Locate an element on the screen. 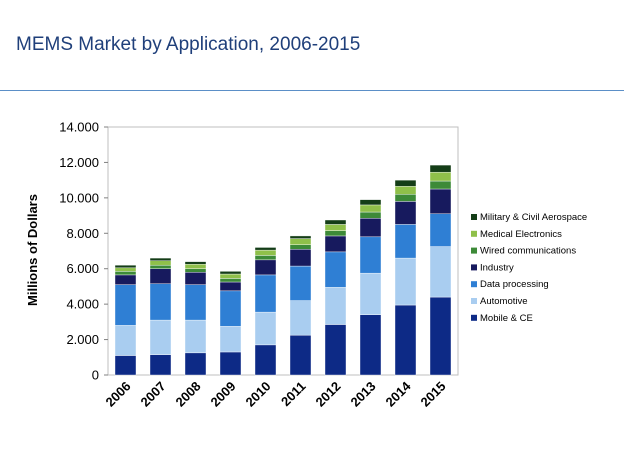  x-tick-label: 2015 is located at coordinates (433, 394).